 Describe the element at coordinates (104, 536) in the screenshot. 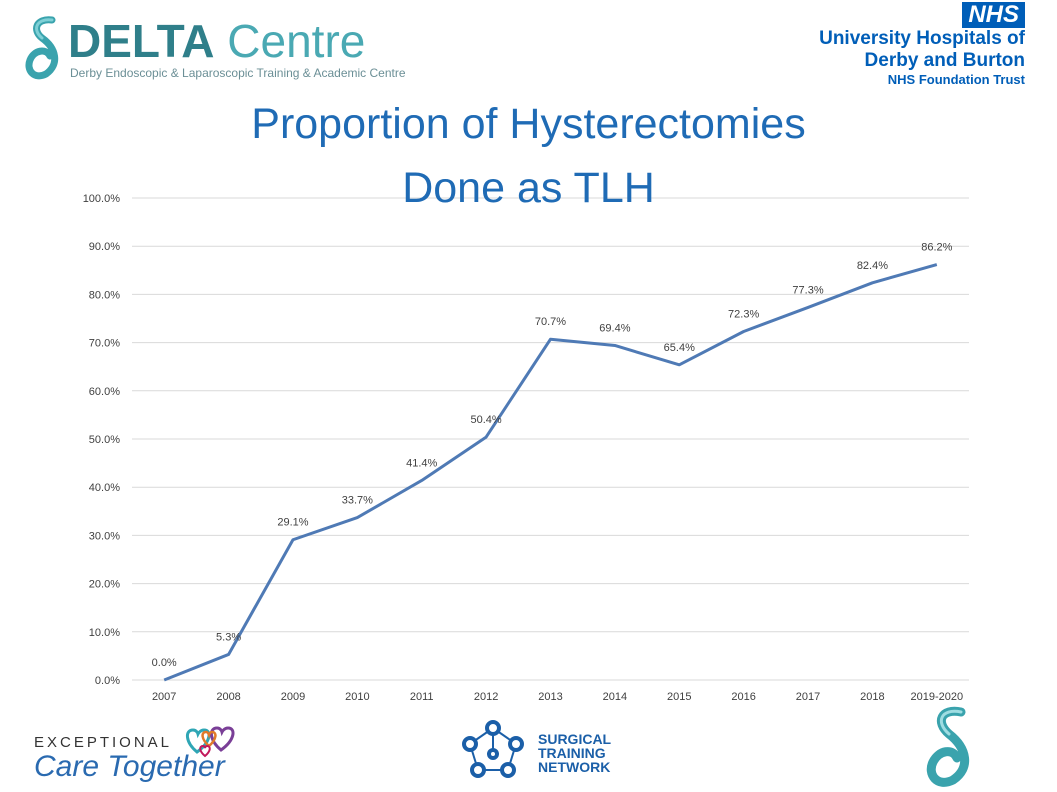

I see `y-tick-label: 30.0%` at that location.